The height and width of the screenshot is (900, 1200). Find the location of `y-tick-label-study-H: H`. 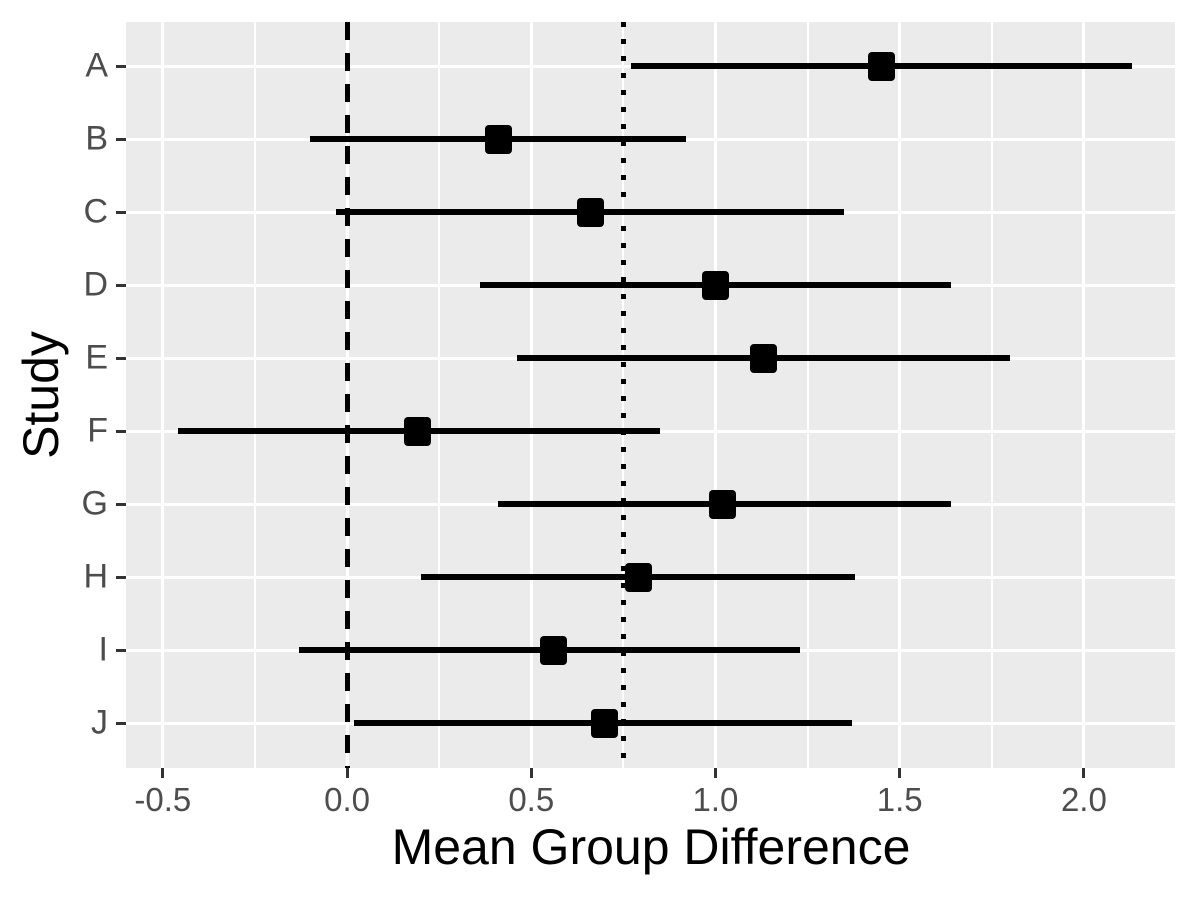

y-tick-label-study-H: H is located at coordinates (95, 576).